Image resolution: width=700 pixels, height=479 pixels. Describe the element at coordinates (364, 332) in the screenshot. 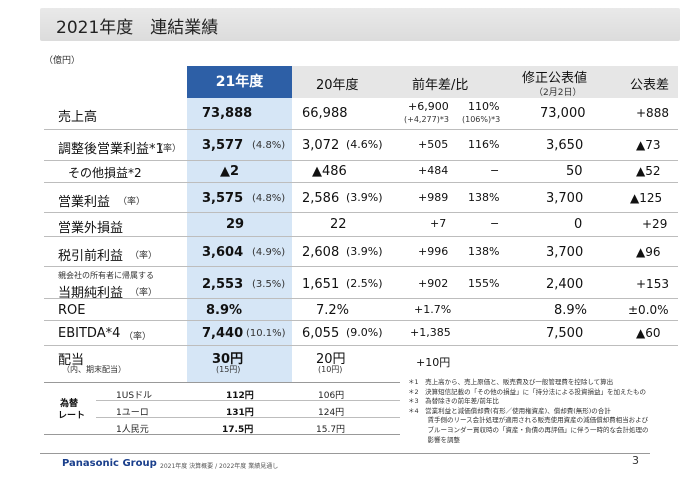

I see `value-fy20-pct: (9.0%)` at that location.